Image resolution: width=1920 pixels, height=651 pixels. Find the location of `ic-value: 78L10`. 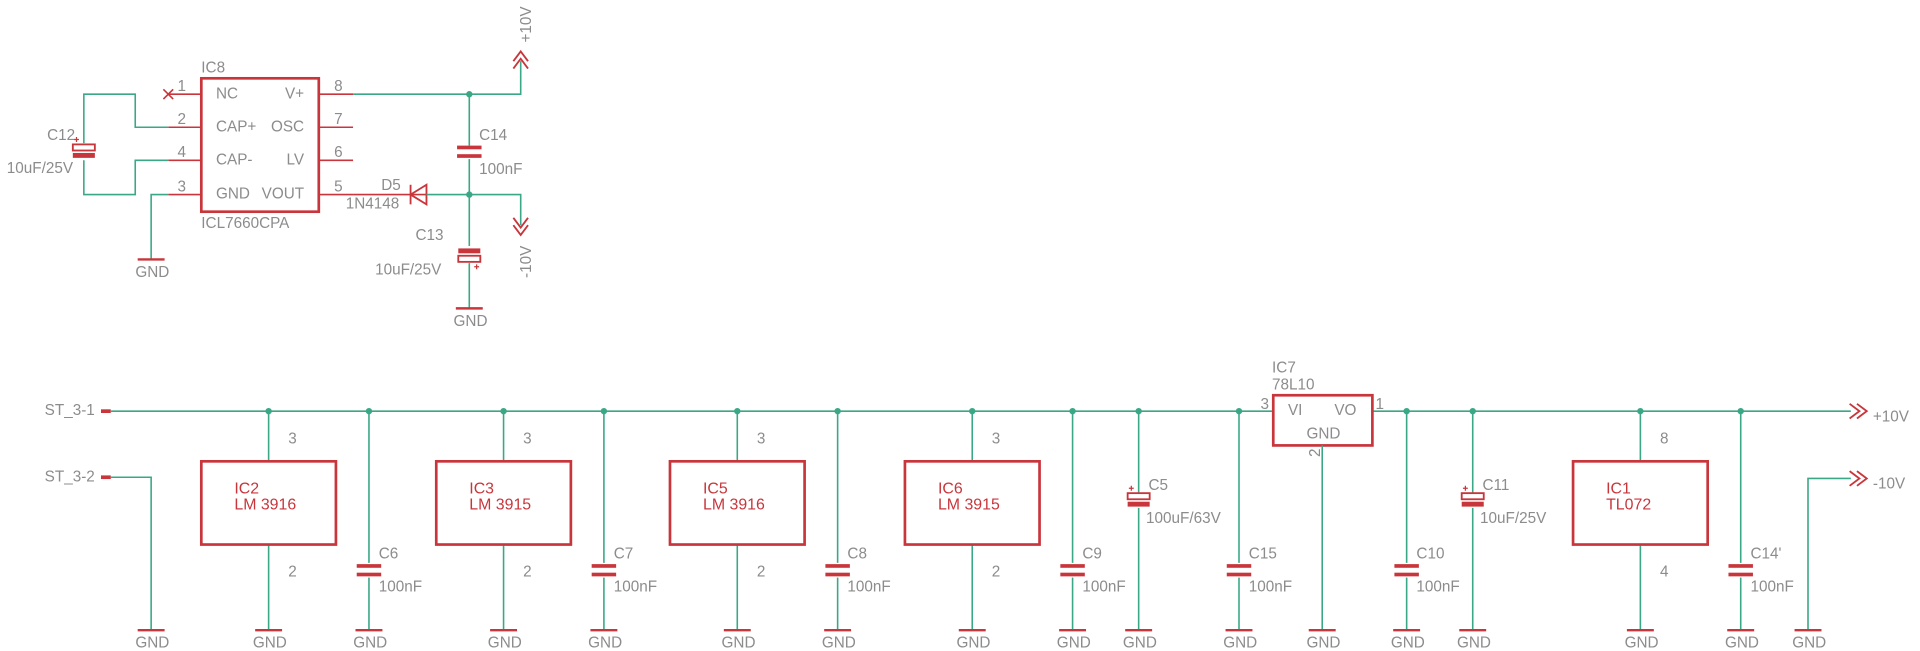

ic-value: 78L10 is located at coordinates (1293, 384).